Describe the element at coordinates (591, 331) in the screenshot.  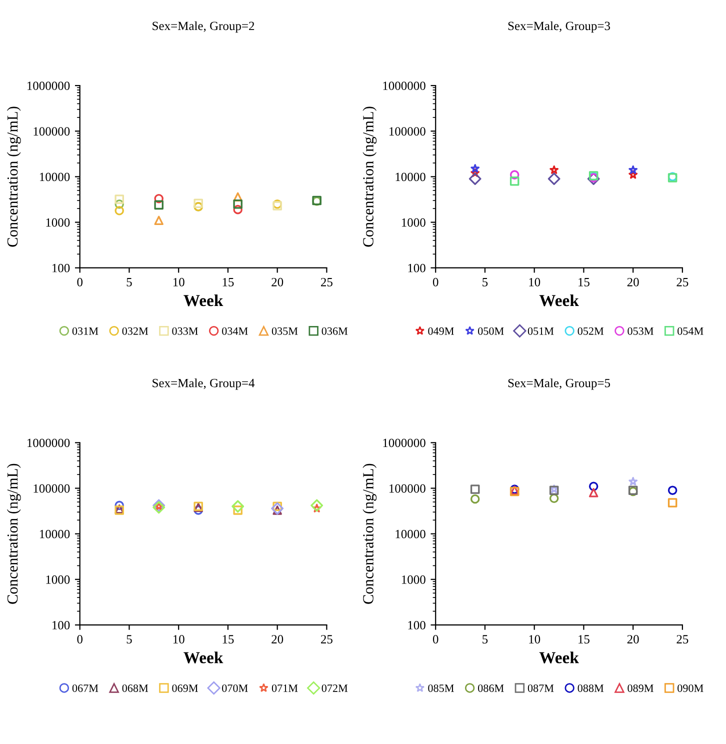
I see `legend-label: 052M` at that location.